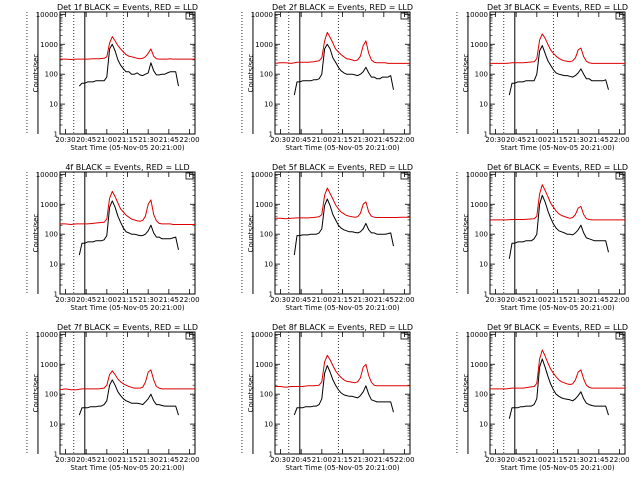 The width and height of the screenshot is (640, 484). What do you see at coordinates (127, 167) in the screenshot?
I see `panel-title: 4f BLACK = Events, RED = LLD` at bounding box center [127, 167].